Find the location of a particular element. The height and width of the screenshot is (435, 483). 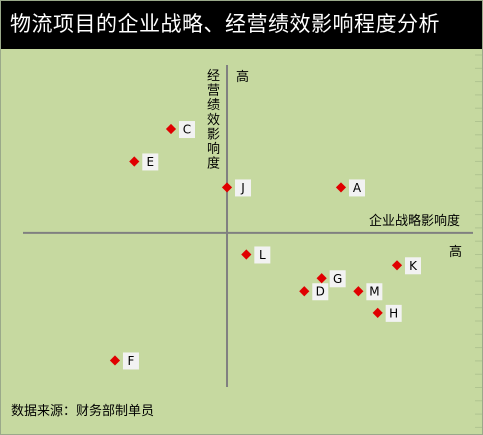

data-point-m: M is located at coordinates (368, 292).